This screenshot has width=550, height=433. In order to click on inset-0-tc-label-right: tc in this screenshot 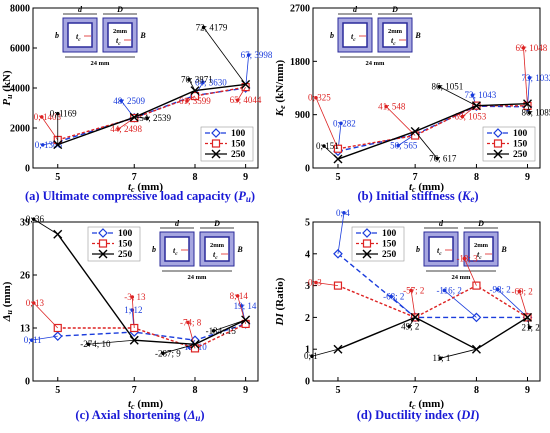, I will do `click(118, 41)`.